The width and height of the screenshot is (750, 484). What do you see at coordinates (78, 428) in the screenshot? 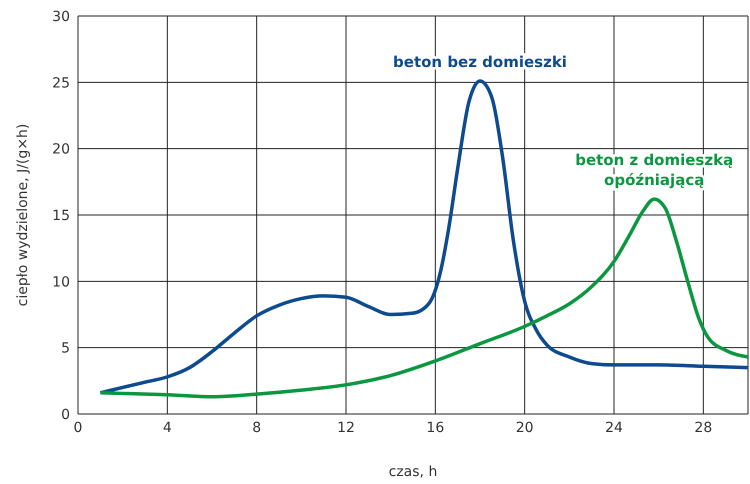
I see `x-tick-label: 0` at bounding box center [78, 428].